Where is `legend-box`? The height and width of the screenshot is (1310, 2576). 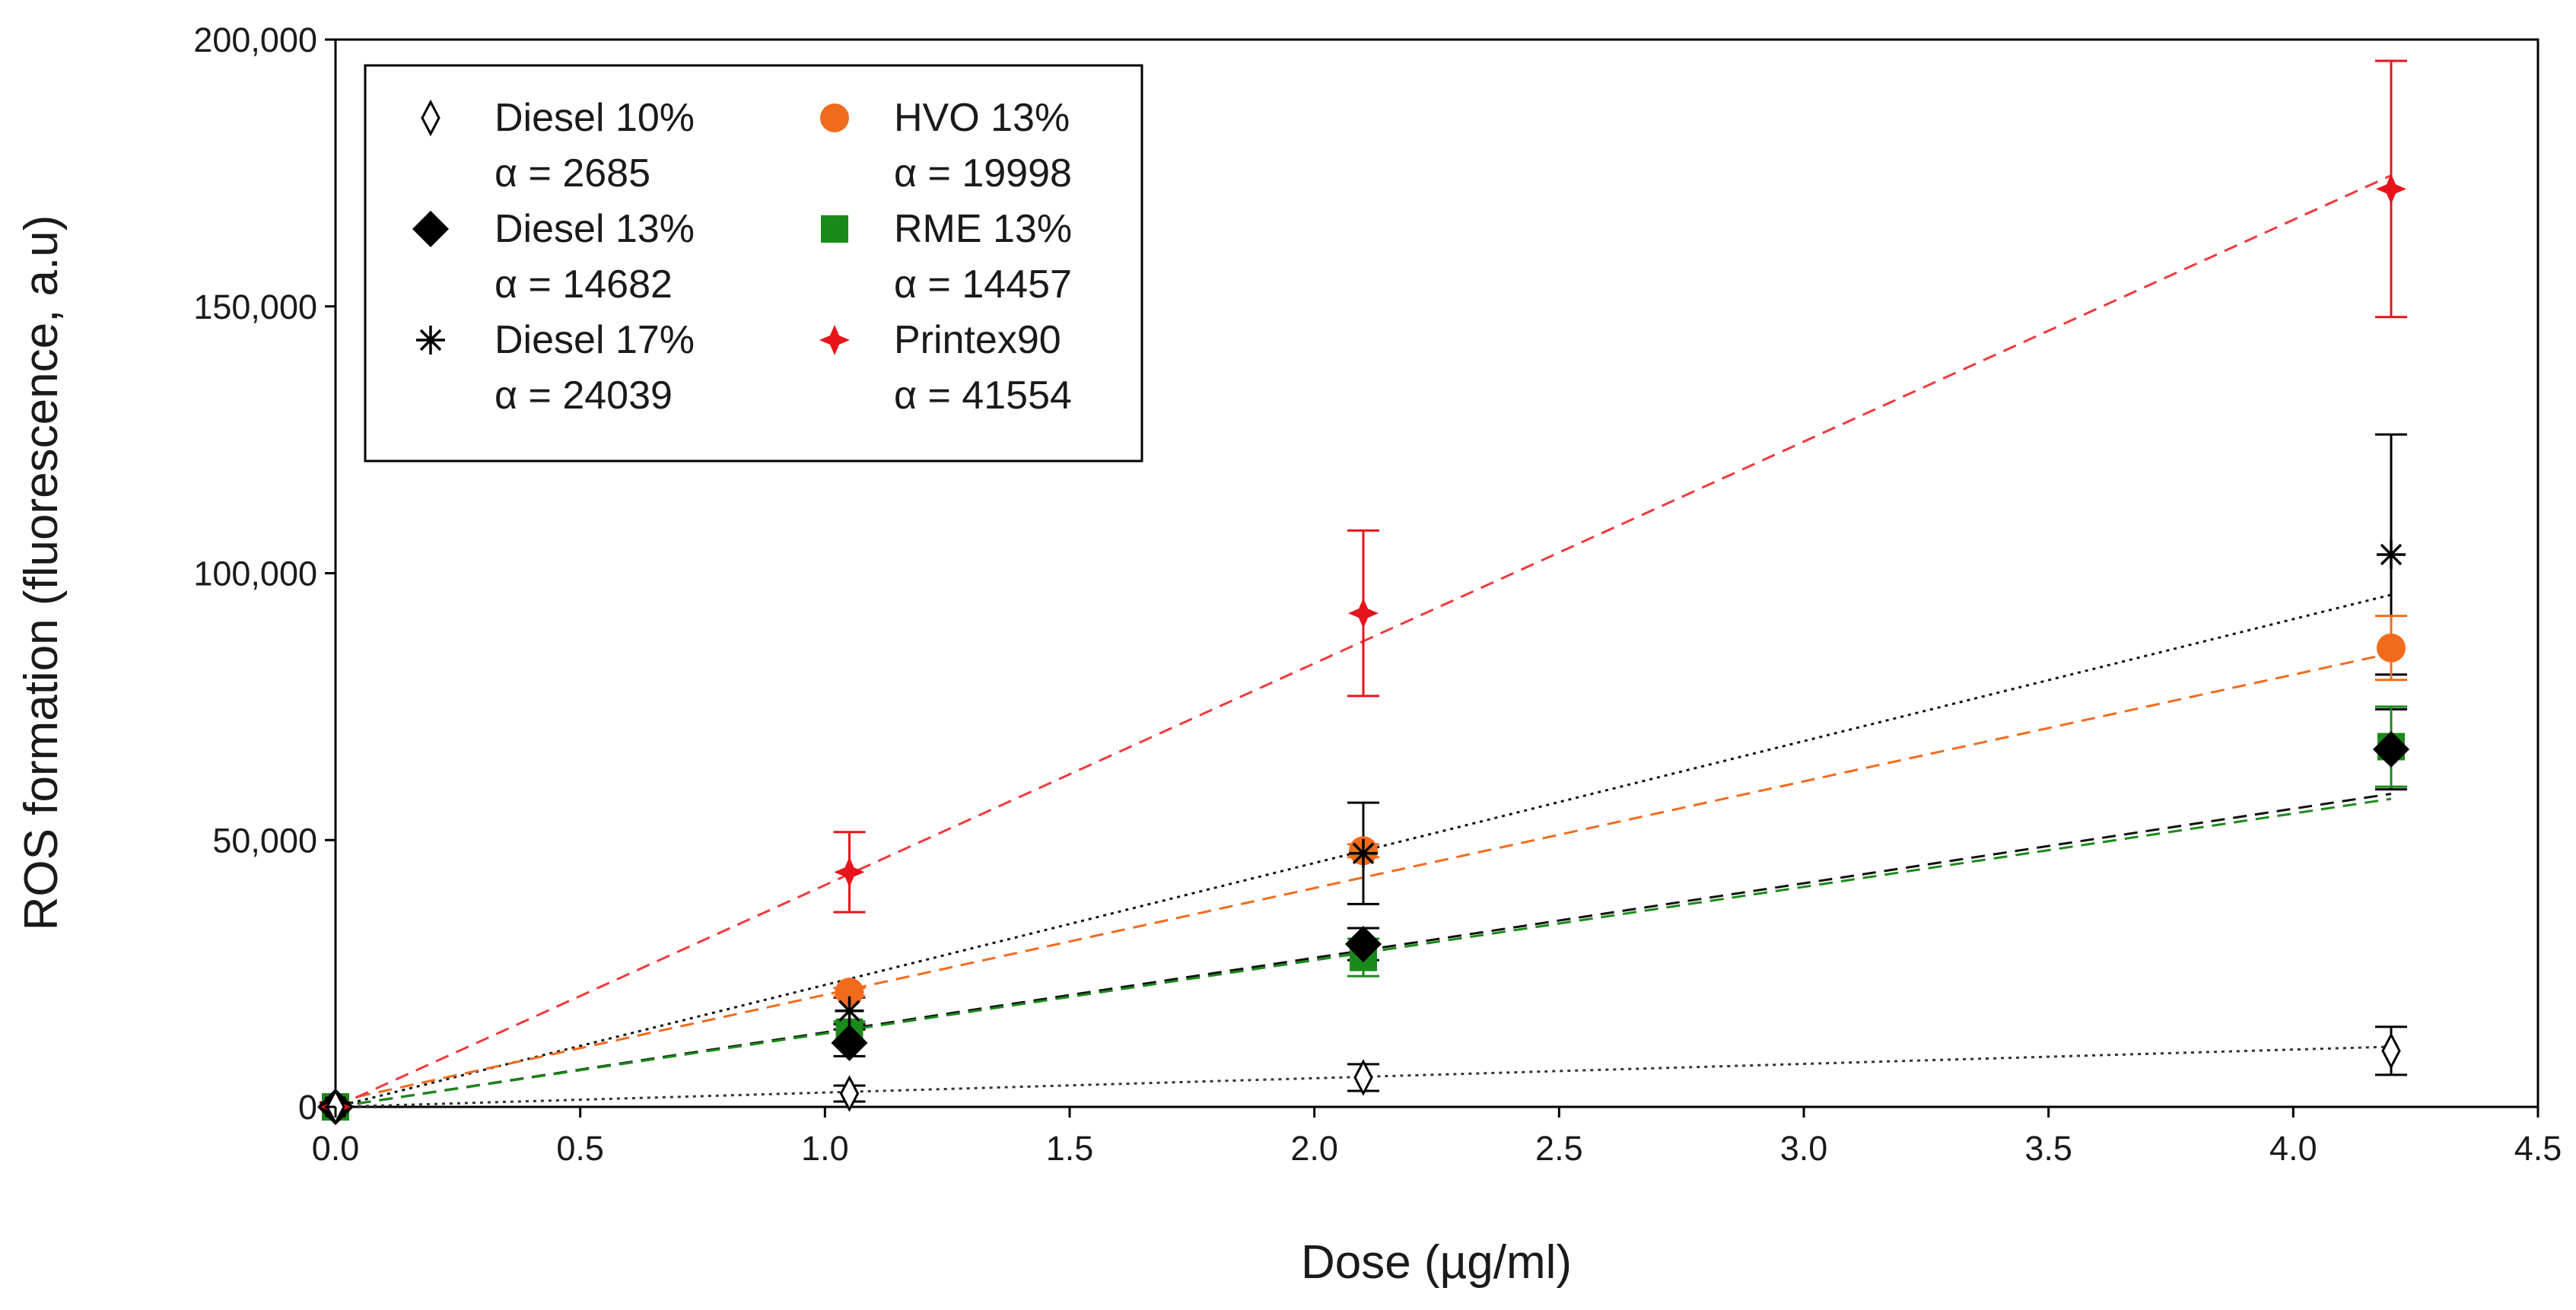
legend-box is located at coordinates (753, 263).